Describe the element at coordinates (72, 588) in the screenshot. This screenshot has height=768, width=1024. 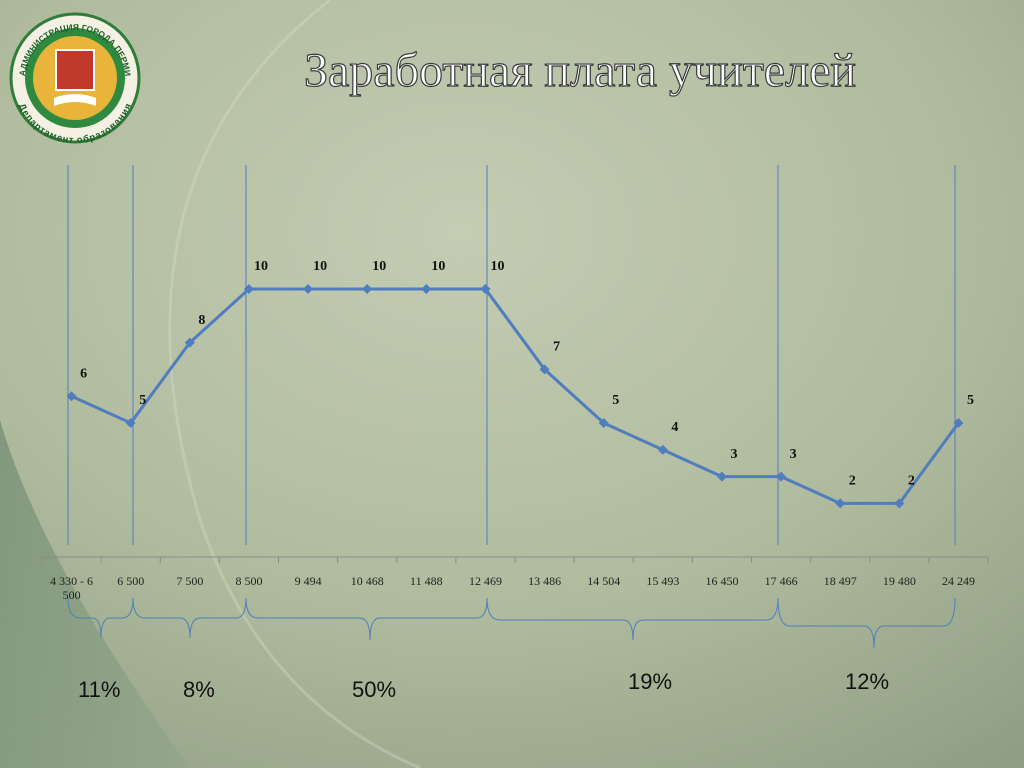
I see `x-tick-label: 4 330 - 6 500` at that location.